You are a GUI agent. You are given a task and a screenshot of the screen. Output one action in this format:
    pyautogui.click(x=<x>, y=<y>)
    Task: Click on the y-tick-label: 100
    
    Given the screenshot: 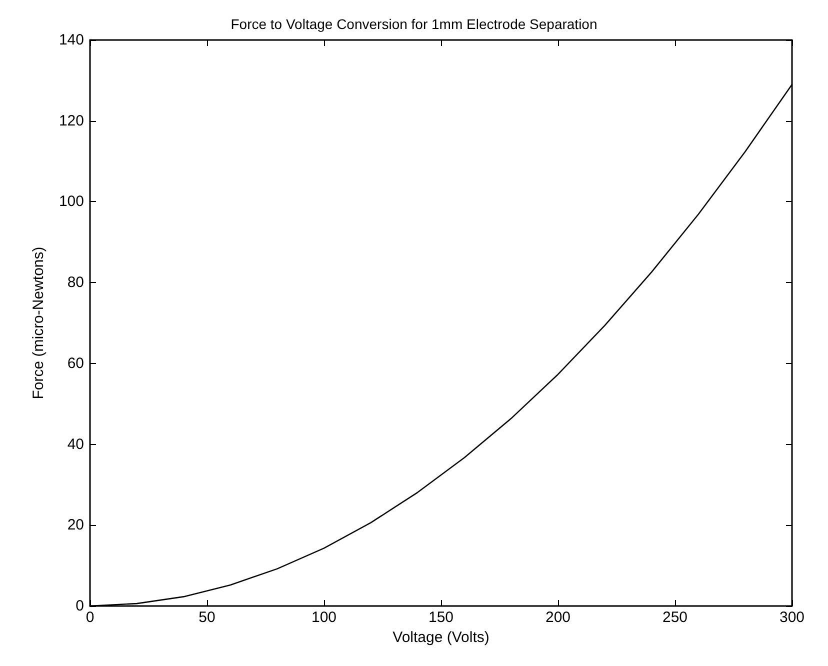 What is the action you would take?
    pyautogui.click(x=71, y=201)
    